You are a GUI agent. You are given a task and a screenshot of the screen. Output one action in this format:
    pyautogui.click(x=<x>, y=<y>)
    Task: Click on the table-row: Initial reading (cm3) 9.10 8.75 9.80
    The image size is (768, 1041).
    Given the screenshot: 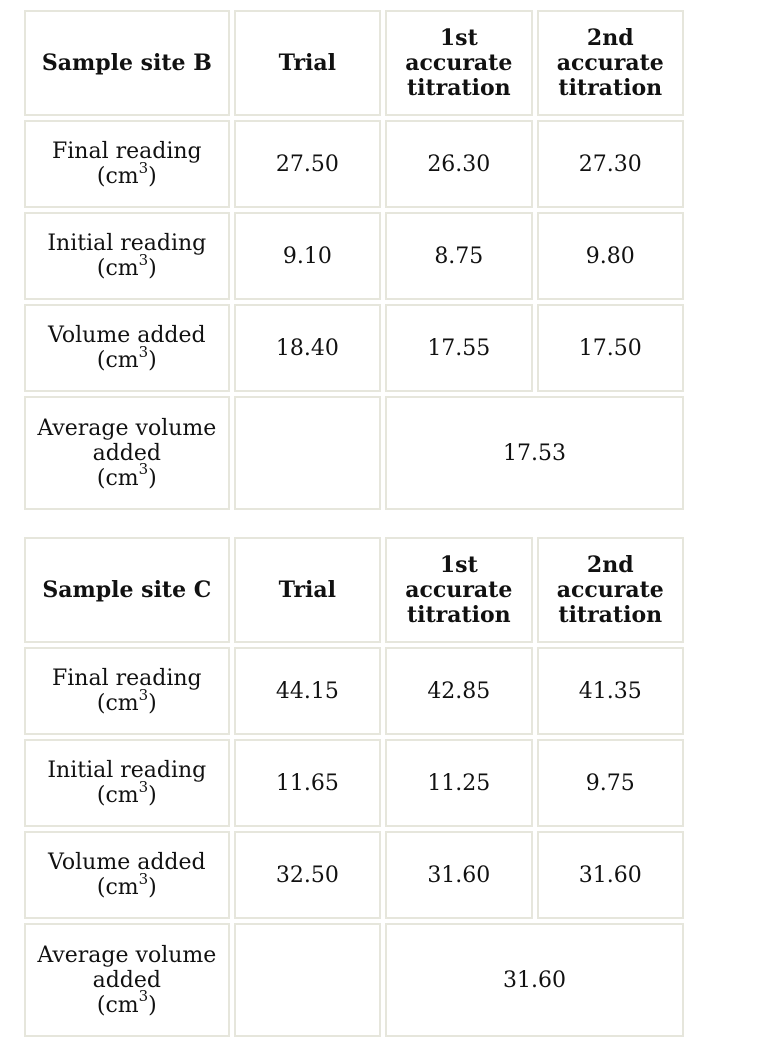 What is the action you would take?
    pyautogui.click(x=354, y=256)
    